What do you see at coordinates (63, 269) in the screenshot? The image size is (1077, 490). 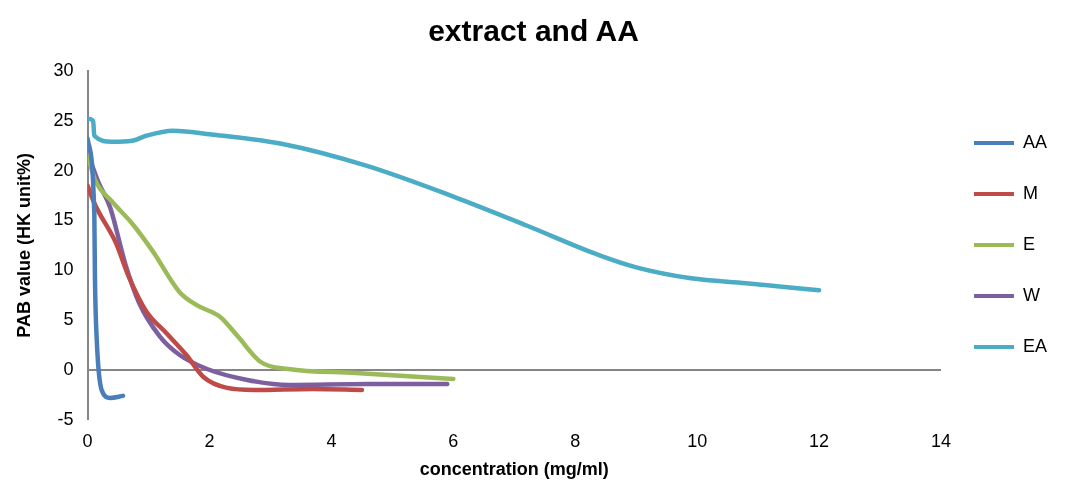 I see `y-tick-label: 10` at bounding box center [63, 269].